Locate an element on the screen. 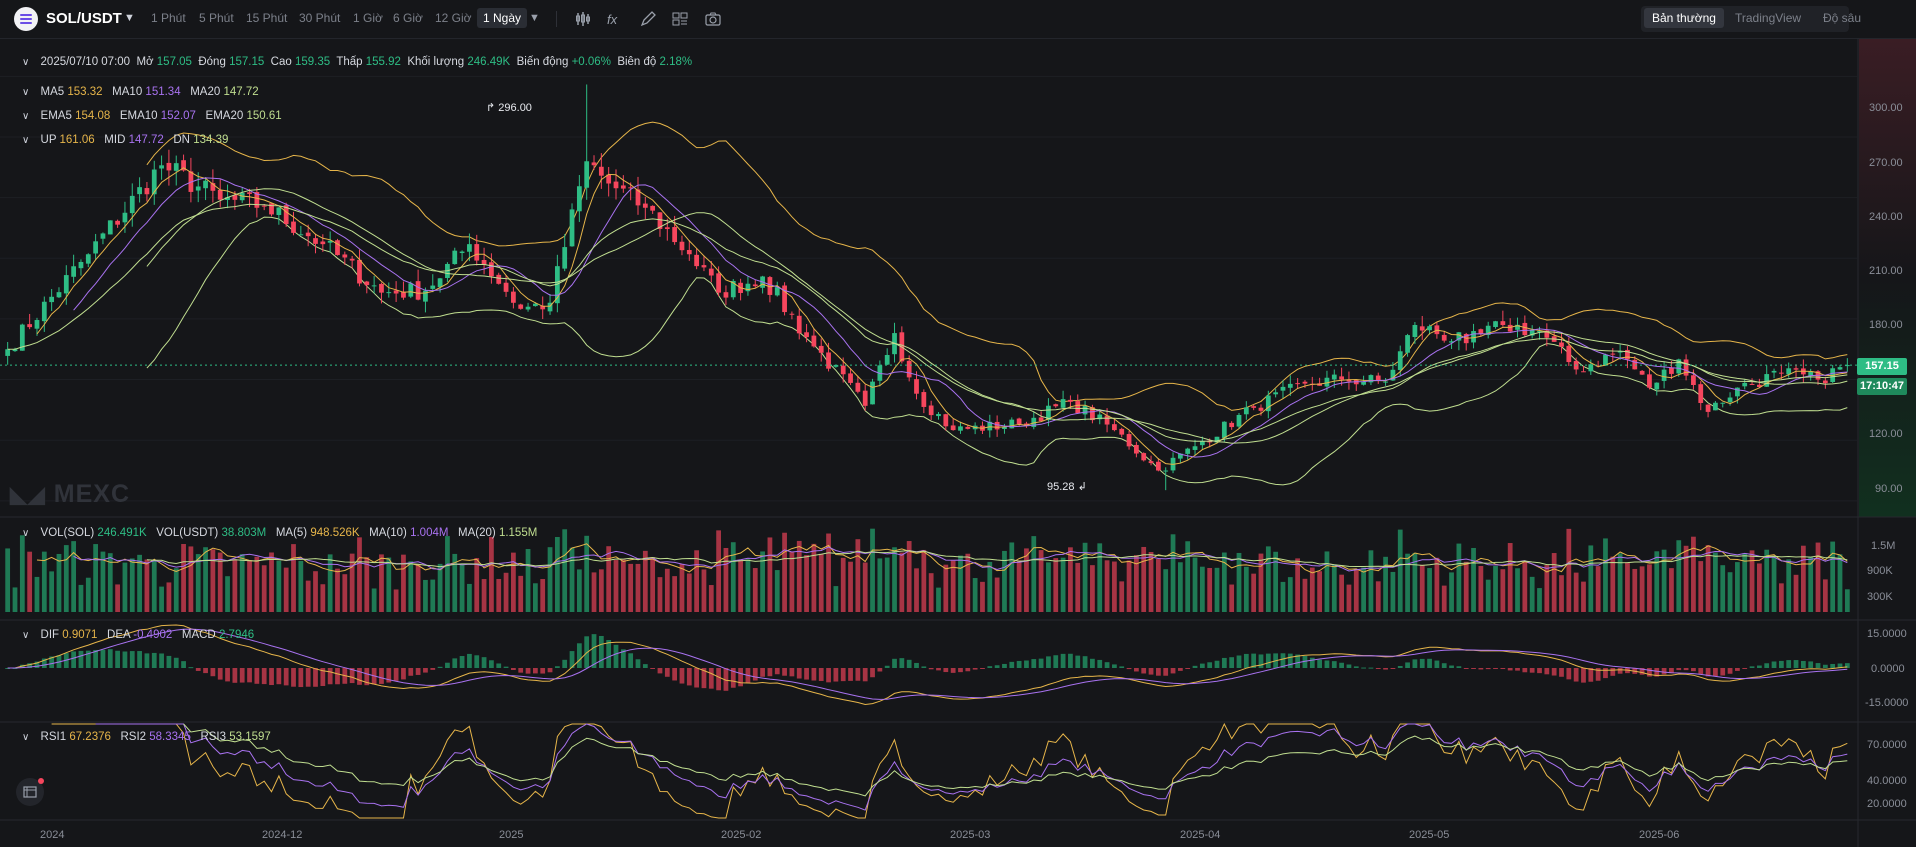 The image size is (1916, 847). timeframe-15m: 15 Phút is located at coordinates (267, 18).